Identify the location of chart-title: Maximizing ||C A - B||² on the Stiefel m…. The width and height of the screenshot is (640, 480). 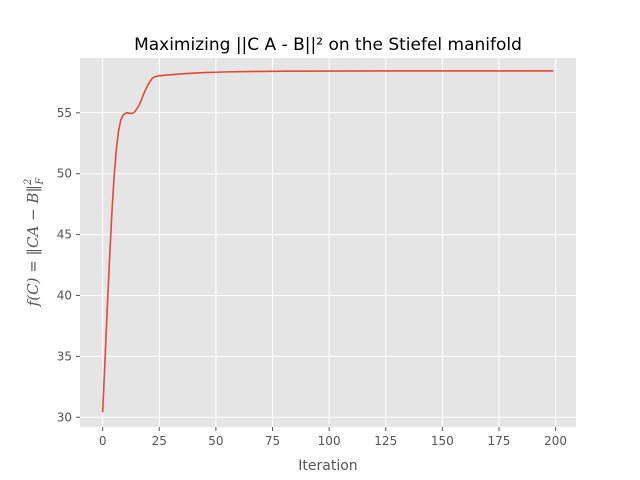
(328, 45).